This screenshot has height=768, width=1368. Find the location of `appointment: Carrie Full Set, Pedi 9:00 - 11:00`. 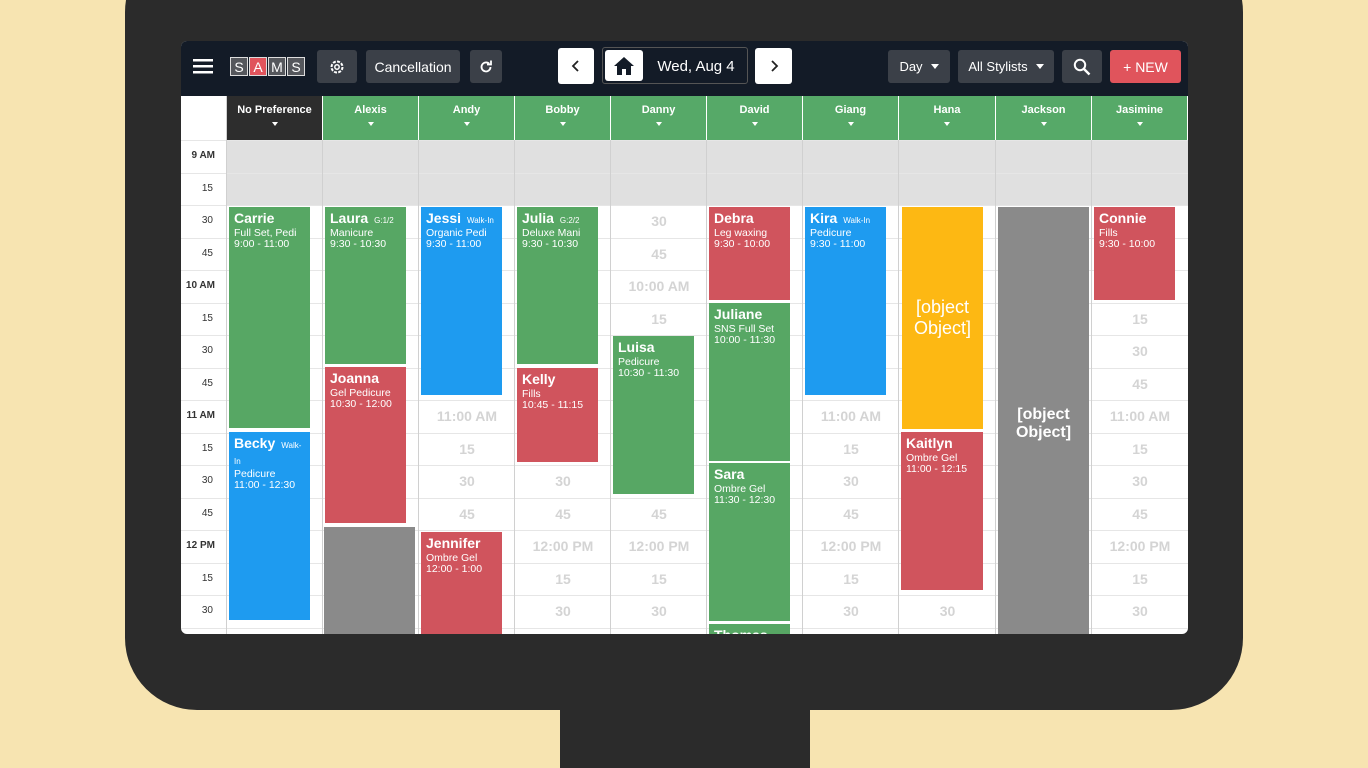

appointment: Carrie Full Set, Pedi 9:00 - 11:00 is located at coordinates (269, 317).